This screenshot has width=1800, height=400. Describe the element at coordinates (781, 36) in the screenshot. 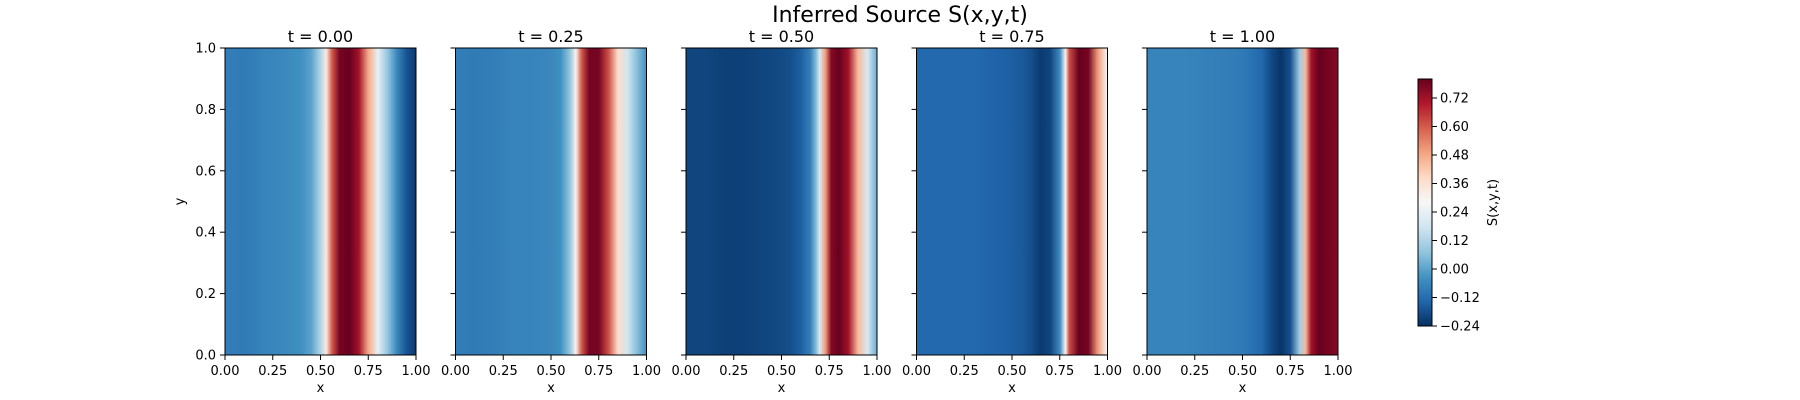

I see `panel-title: t = 0.50` at that location.